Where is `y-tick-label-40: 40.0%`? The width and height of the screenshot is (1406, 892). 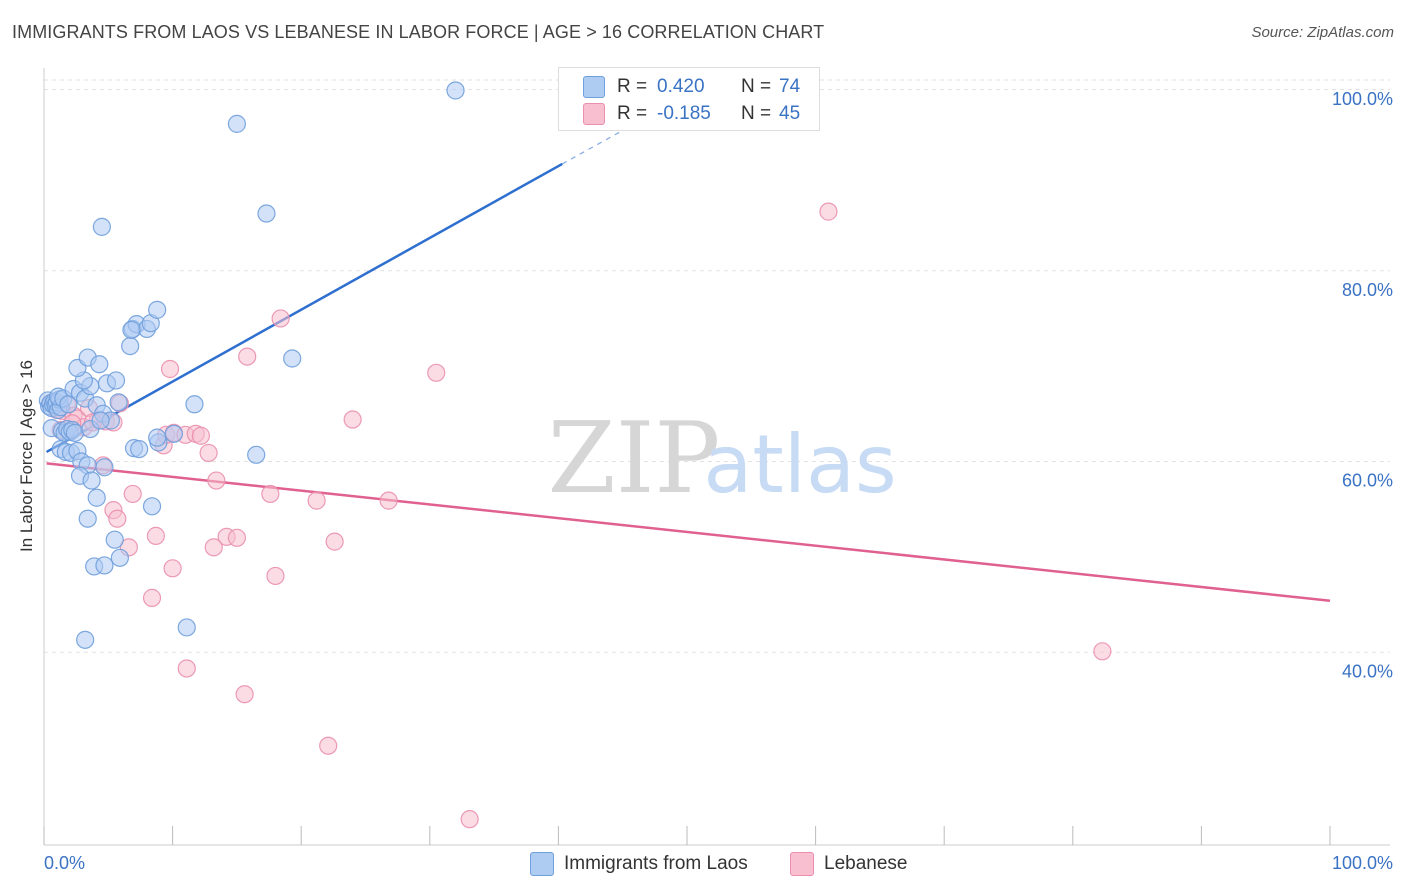 y-tick-label-40: 40.0% is located at coordinates (1367, 671).